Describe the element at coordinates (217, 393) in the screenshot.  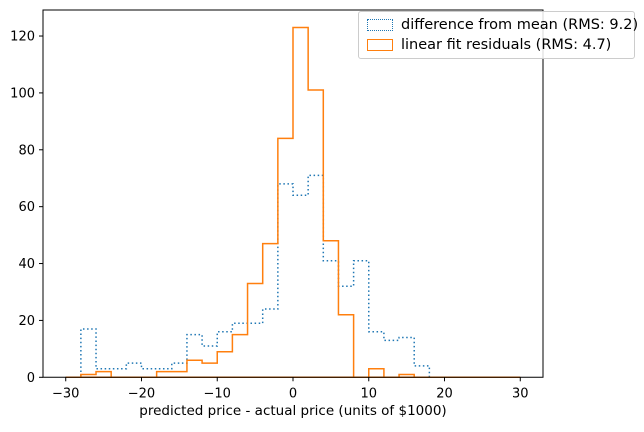
I see `x-tick-label: −10` at that location.